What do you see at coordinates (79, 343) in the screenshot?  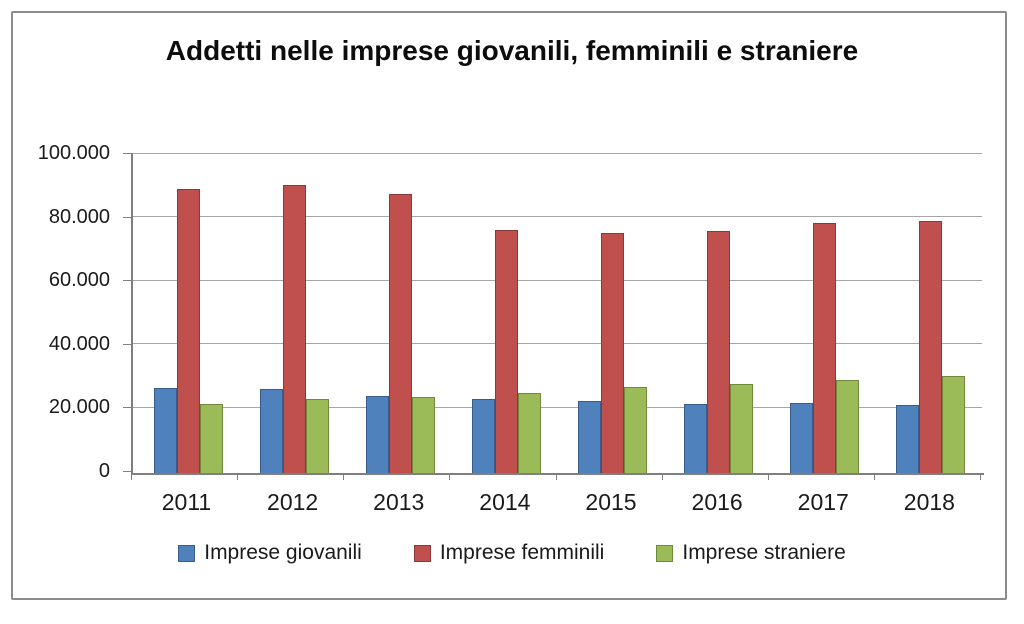 I see `y-axis-label: 40.000` at bounding box center [79, 343].